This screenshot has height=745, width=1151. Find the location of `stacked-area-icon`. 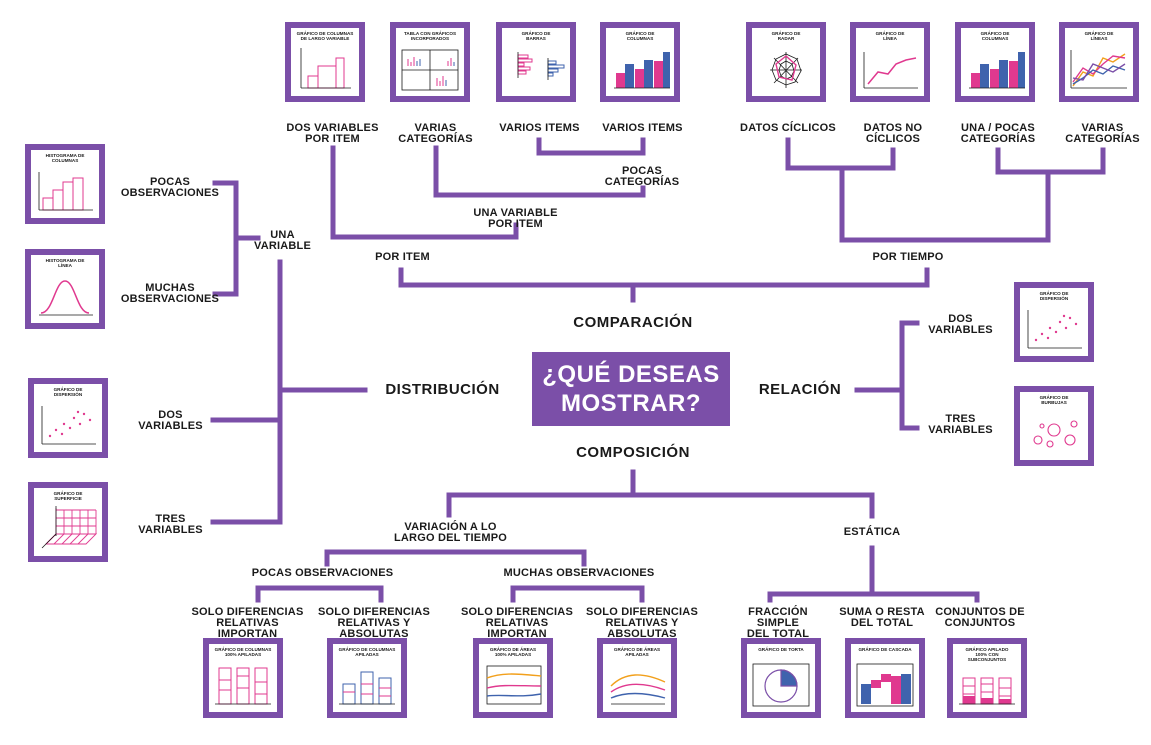

stacked-area-icon is located at coordinates (638, 689).